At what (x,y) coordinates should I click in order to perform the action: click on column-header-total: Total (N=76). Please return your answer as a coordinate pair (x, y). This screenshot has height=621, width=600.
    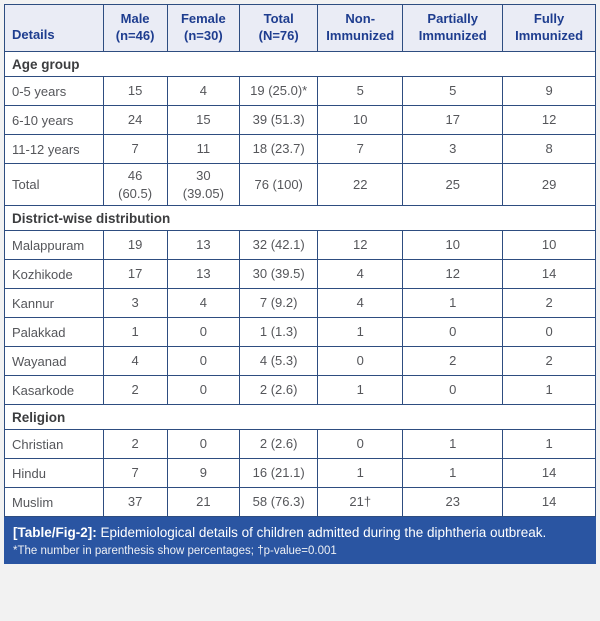
    Looking at the image, I should click on (279, 28).